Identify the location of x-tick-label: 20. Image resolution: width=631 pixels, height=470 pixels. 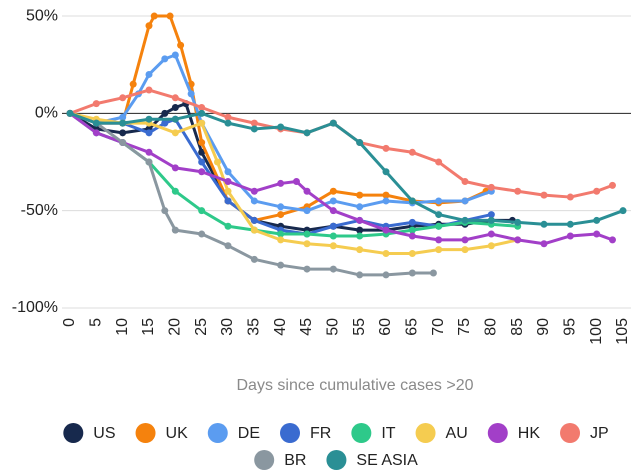
(175, 327).